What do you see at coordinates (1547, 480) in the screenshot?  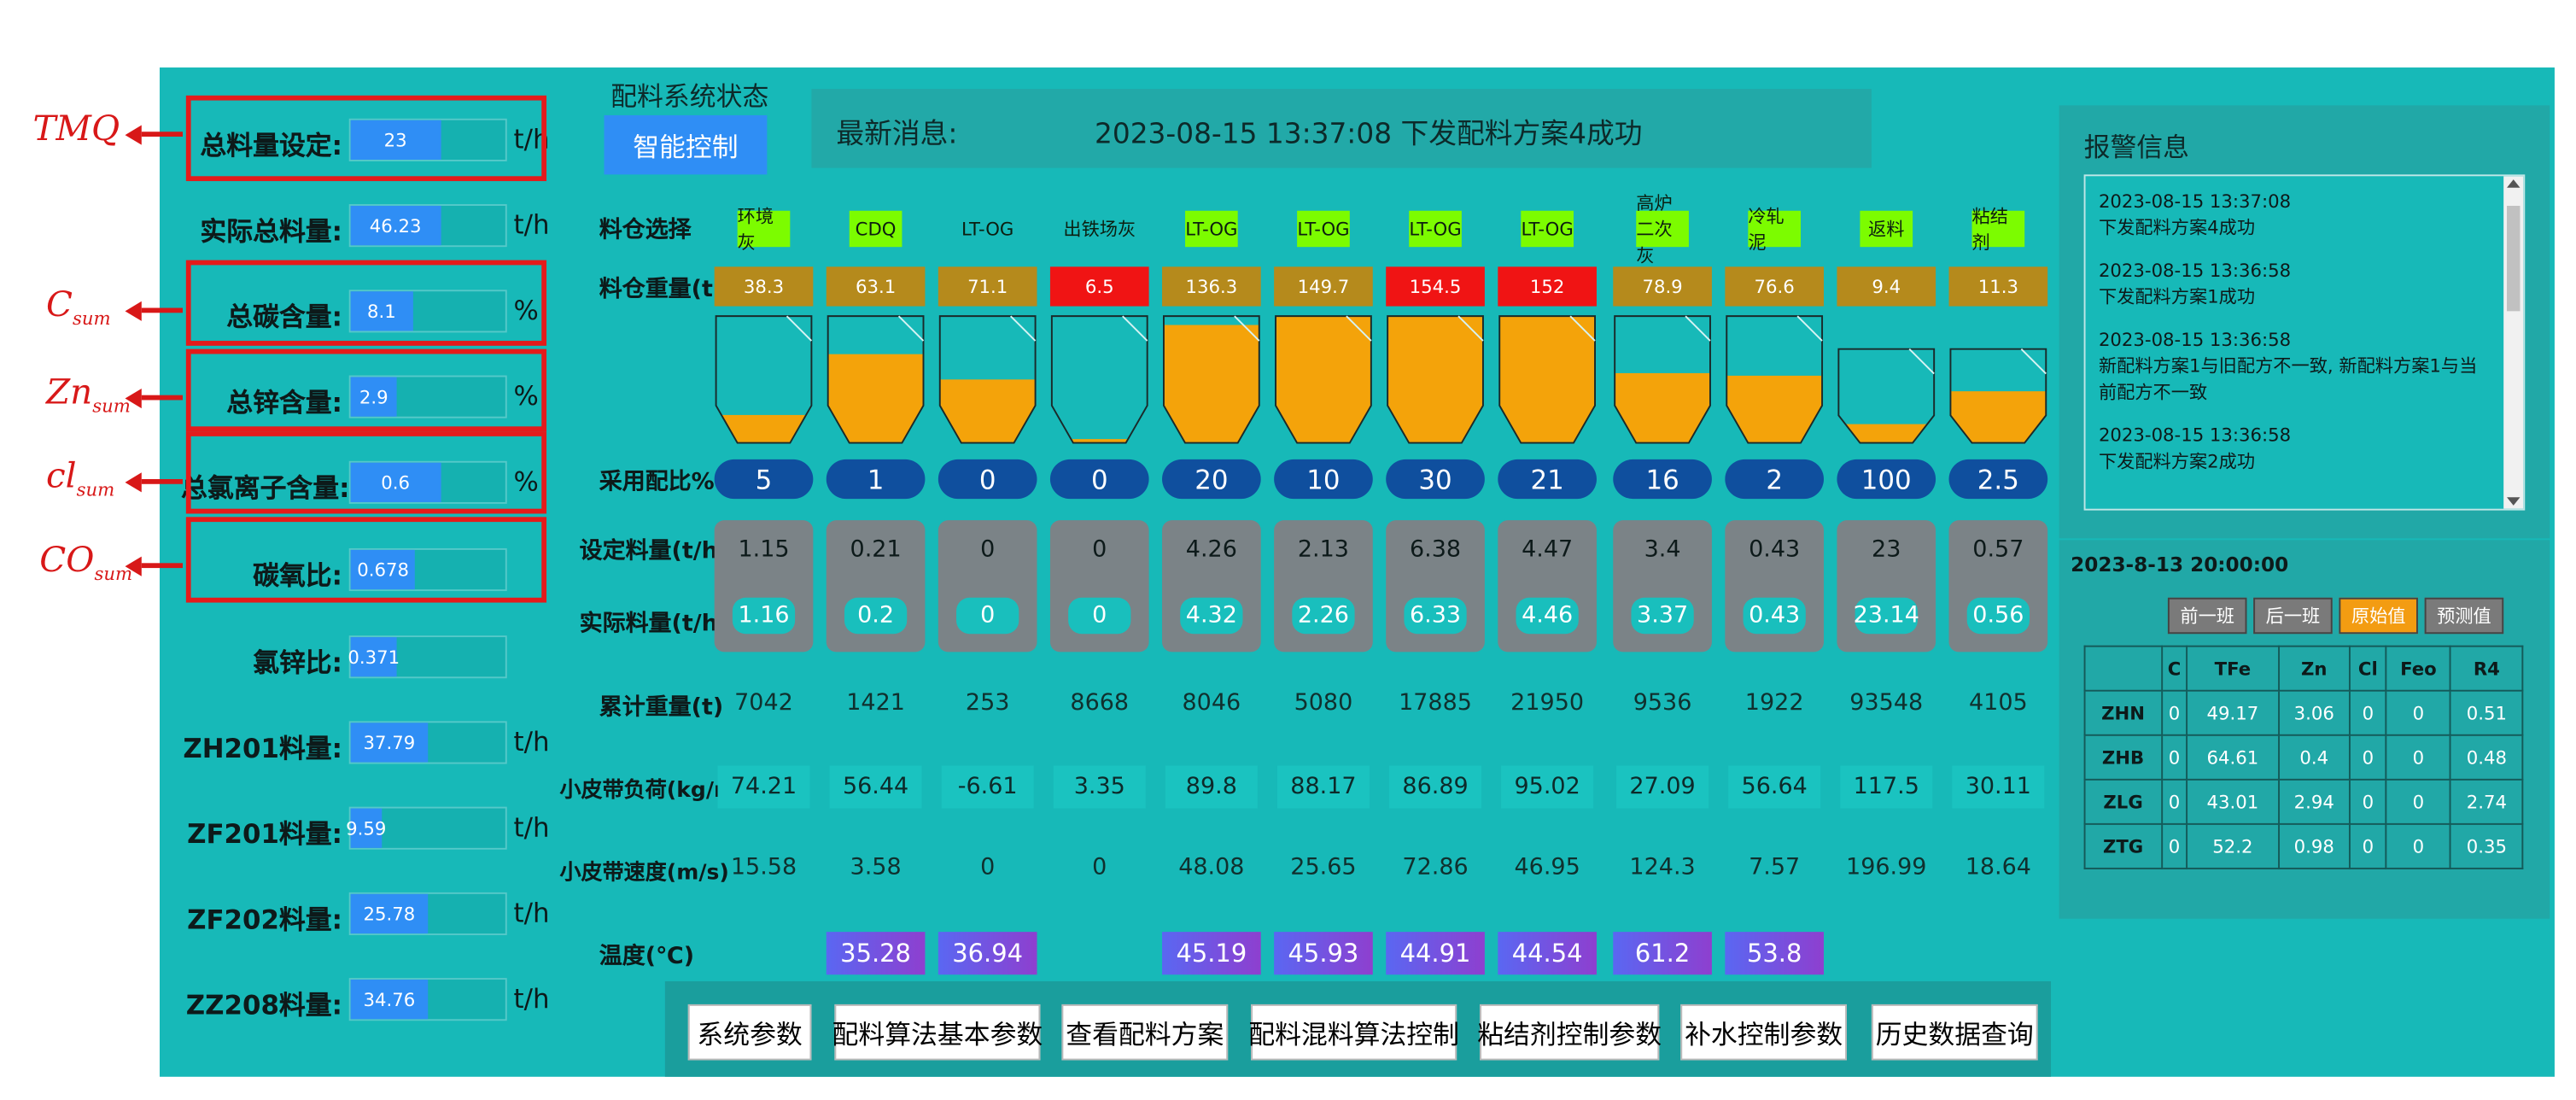 I see `bin-ratio: 21` at bounding box center [1547, 480].